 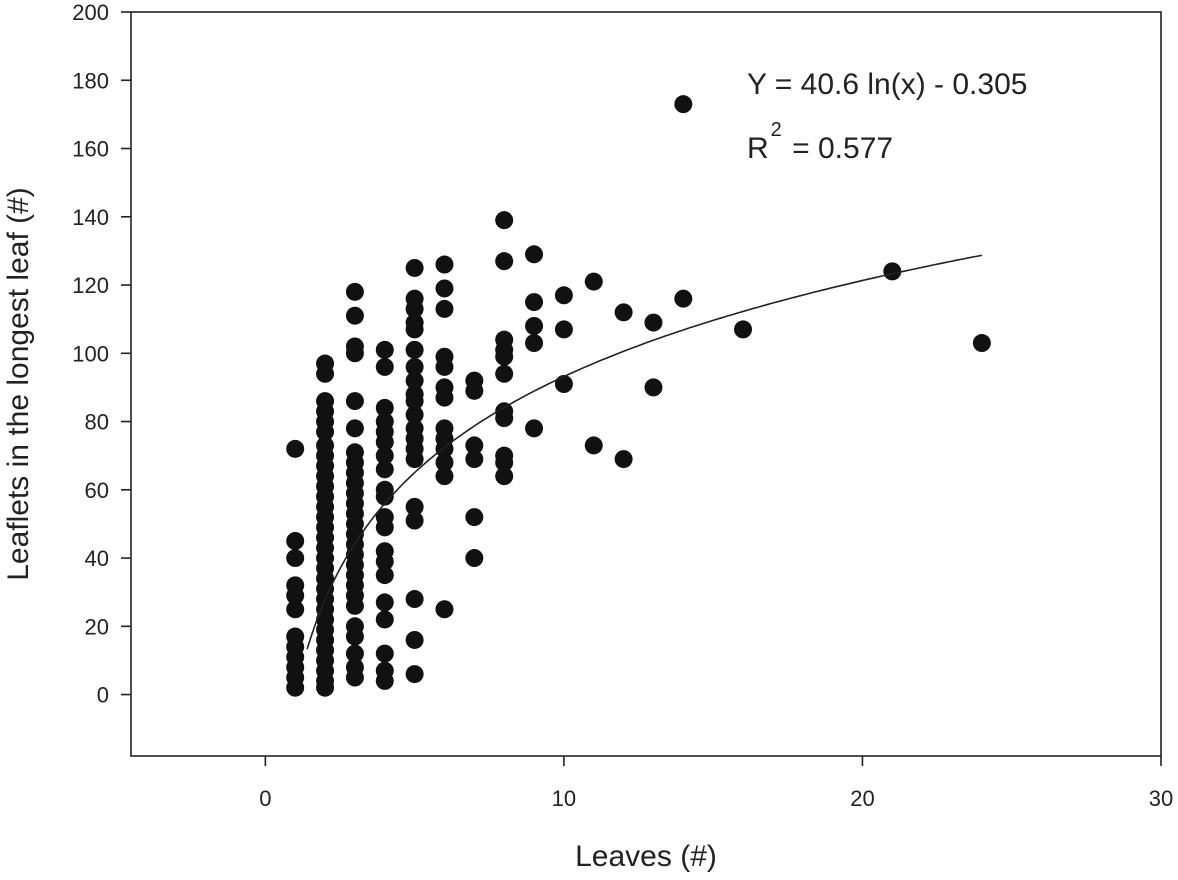 What do you see at coordinates (90, 12) in the screenshot?
I see `y-tick-label: 200` at bounding box center [90, 12].